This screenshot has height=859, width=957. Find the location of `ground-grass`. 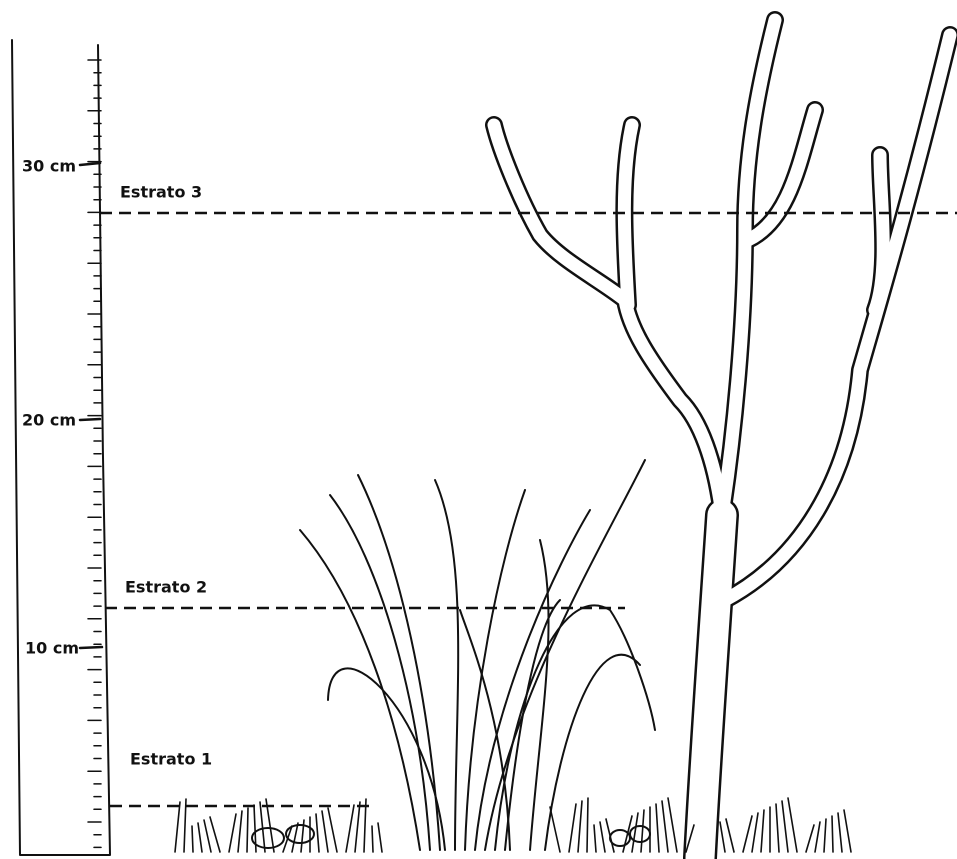

ground-grass is located at coordinates (513, 825).